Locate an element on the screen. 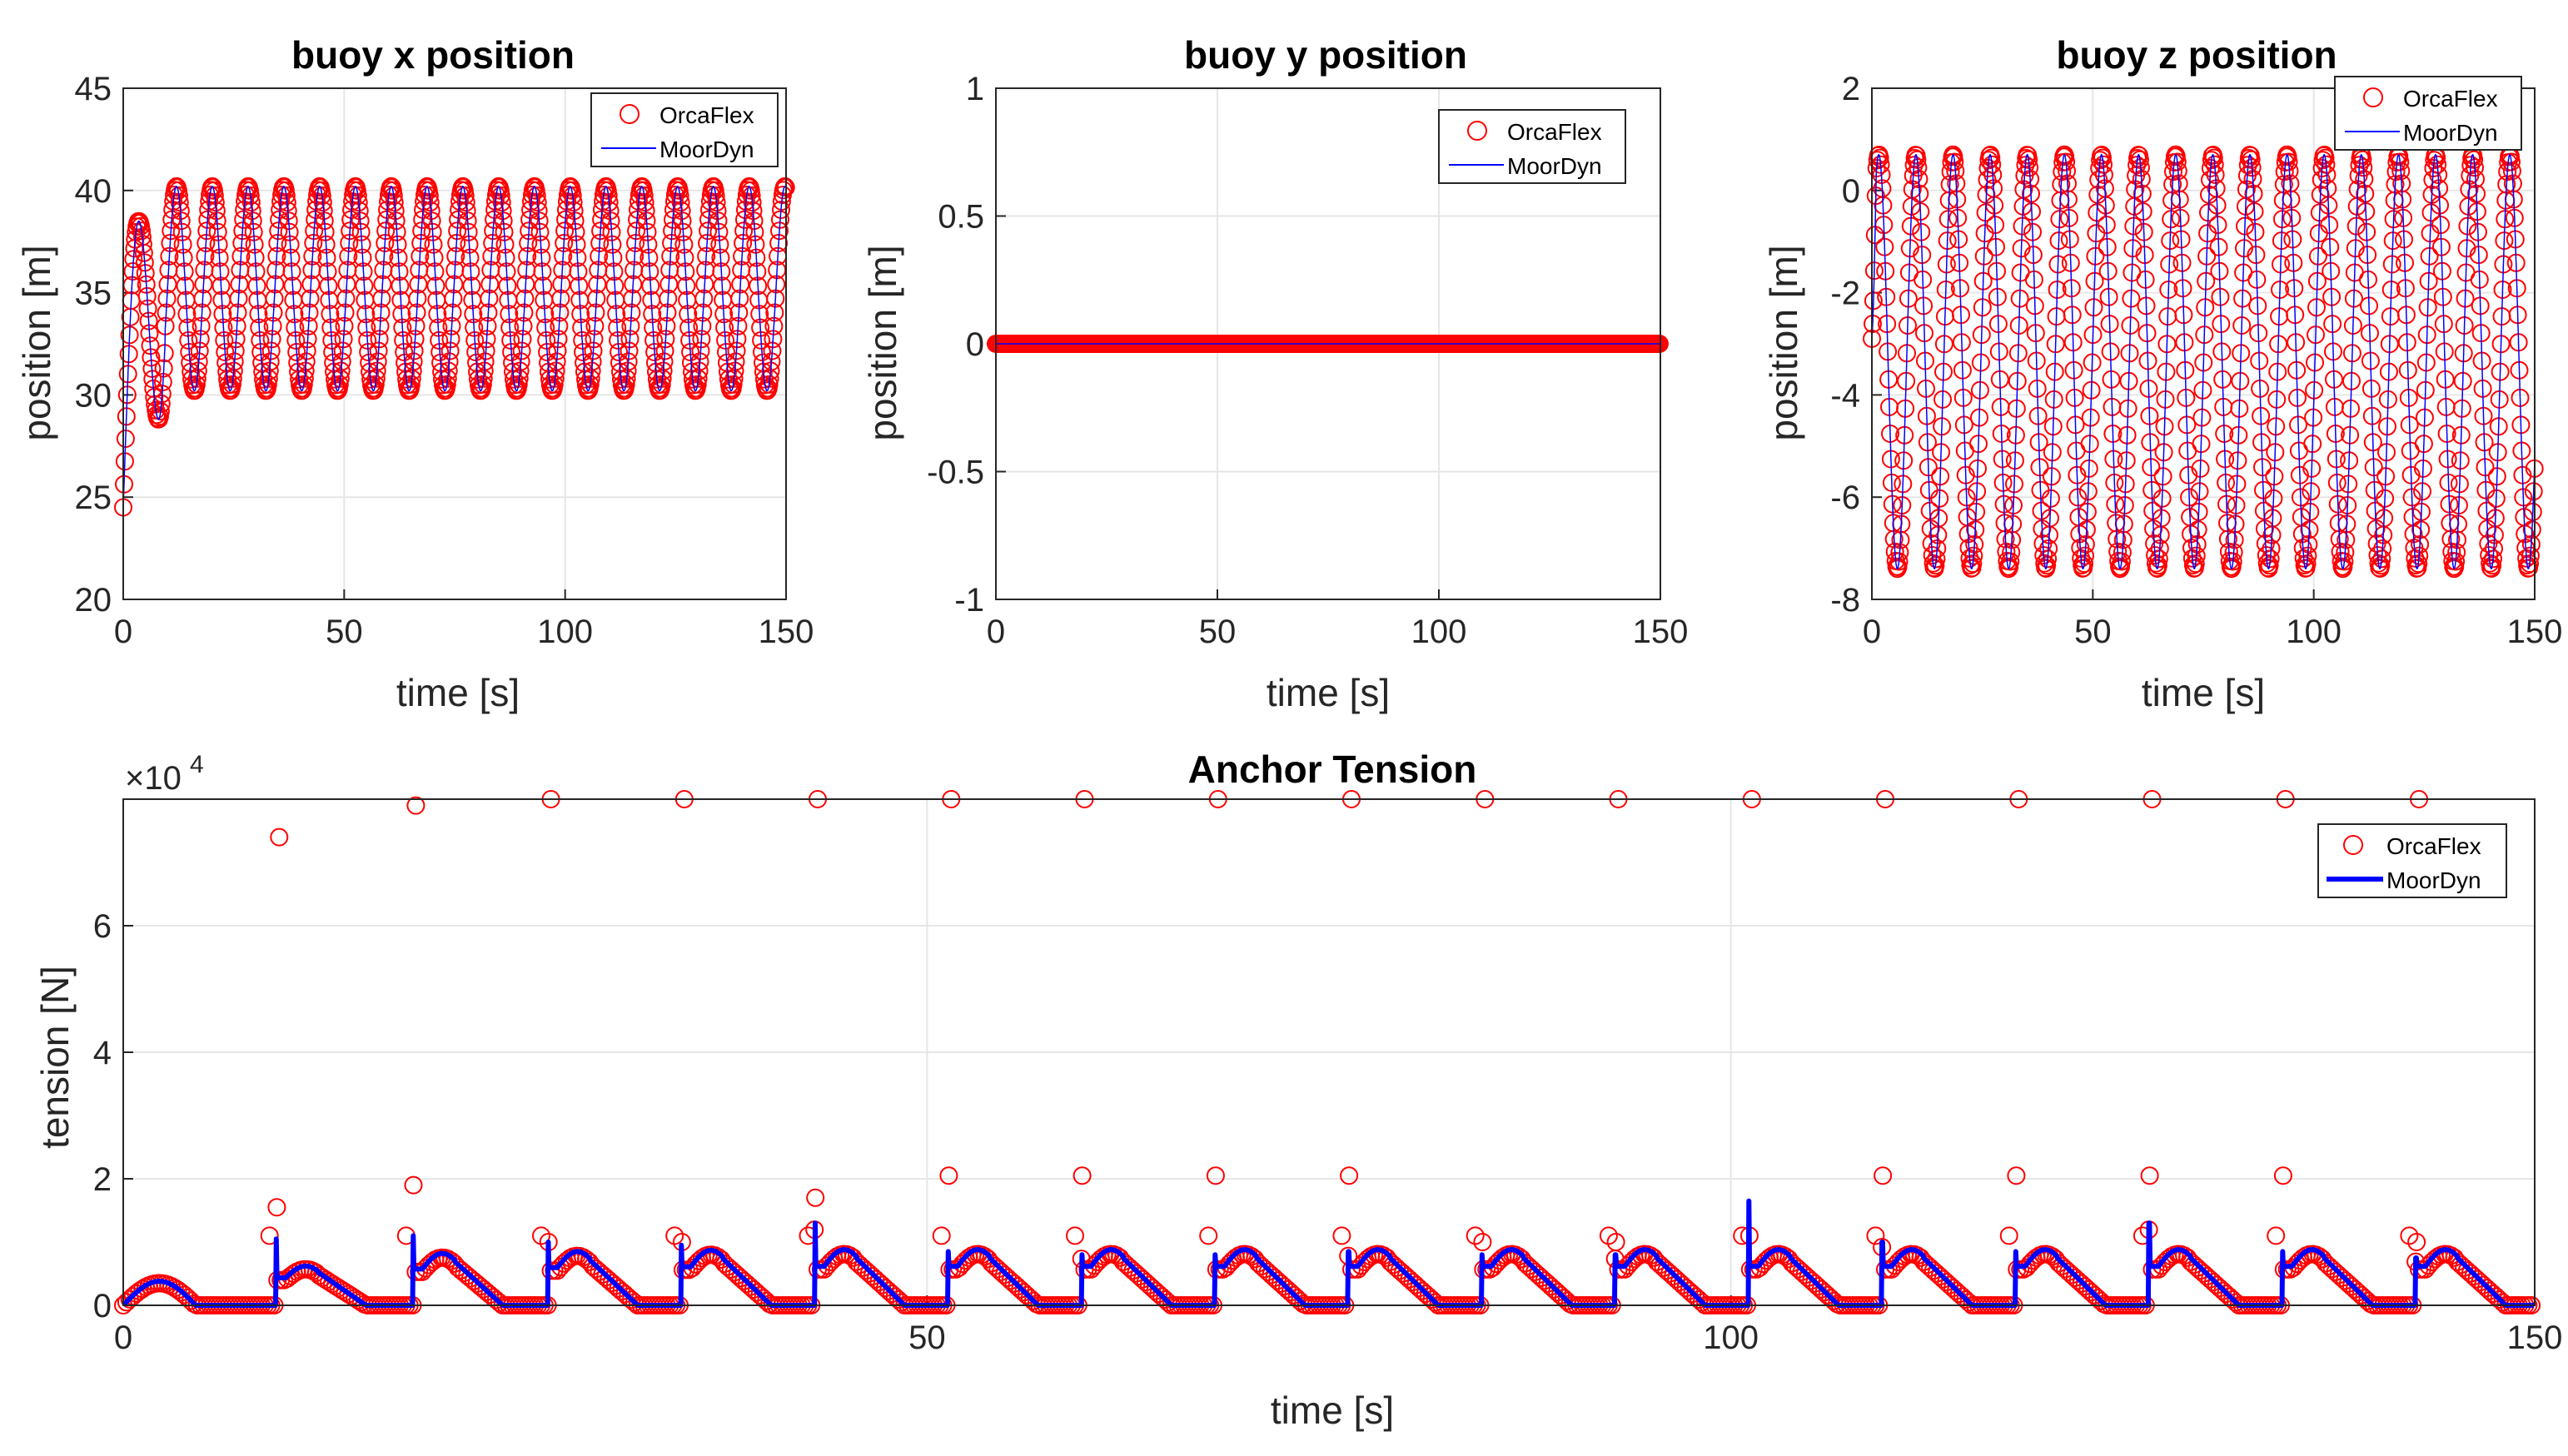 The width and height of the screenshot is (2568, 1456). y-tick-label: 6 is located at coordinates (102, 926).